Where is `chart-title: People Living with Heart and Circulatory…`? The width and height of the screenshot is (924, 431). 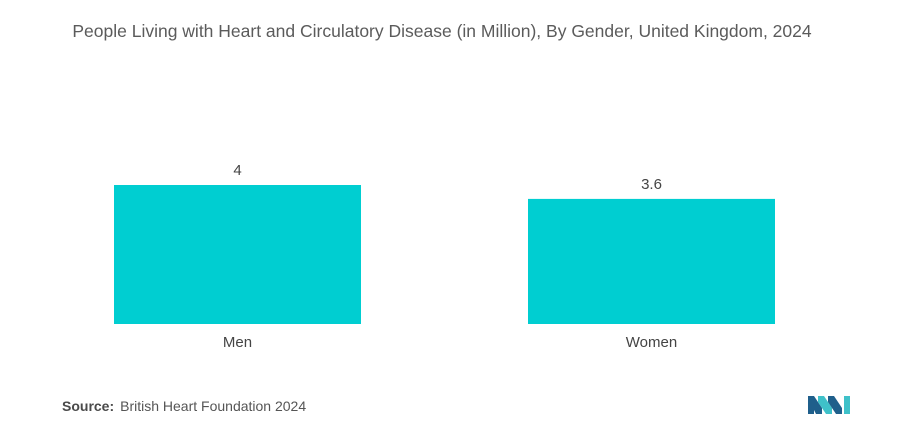
chart-title: People Living with Heart and Circulatory… is located at coordinates (442, 31).